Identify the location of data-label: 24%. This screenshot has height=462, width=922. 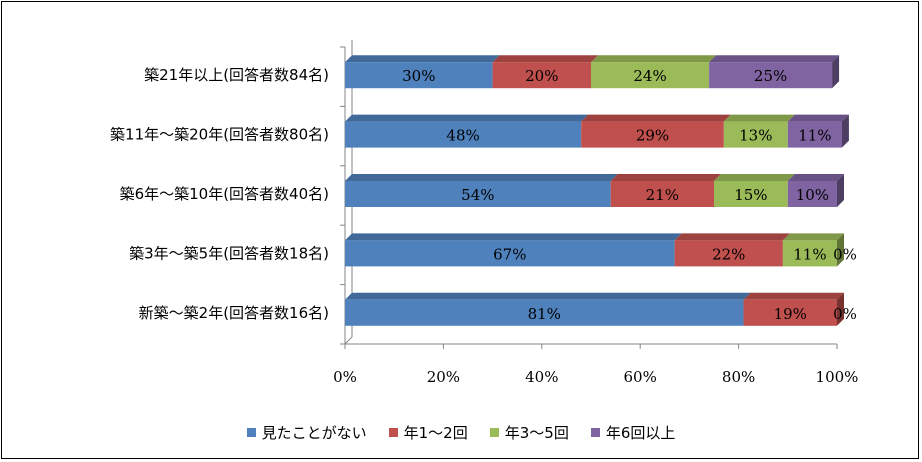
(649, 76).